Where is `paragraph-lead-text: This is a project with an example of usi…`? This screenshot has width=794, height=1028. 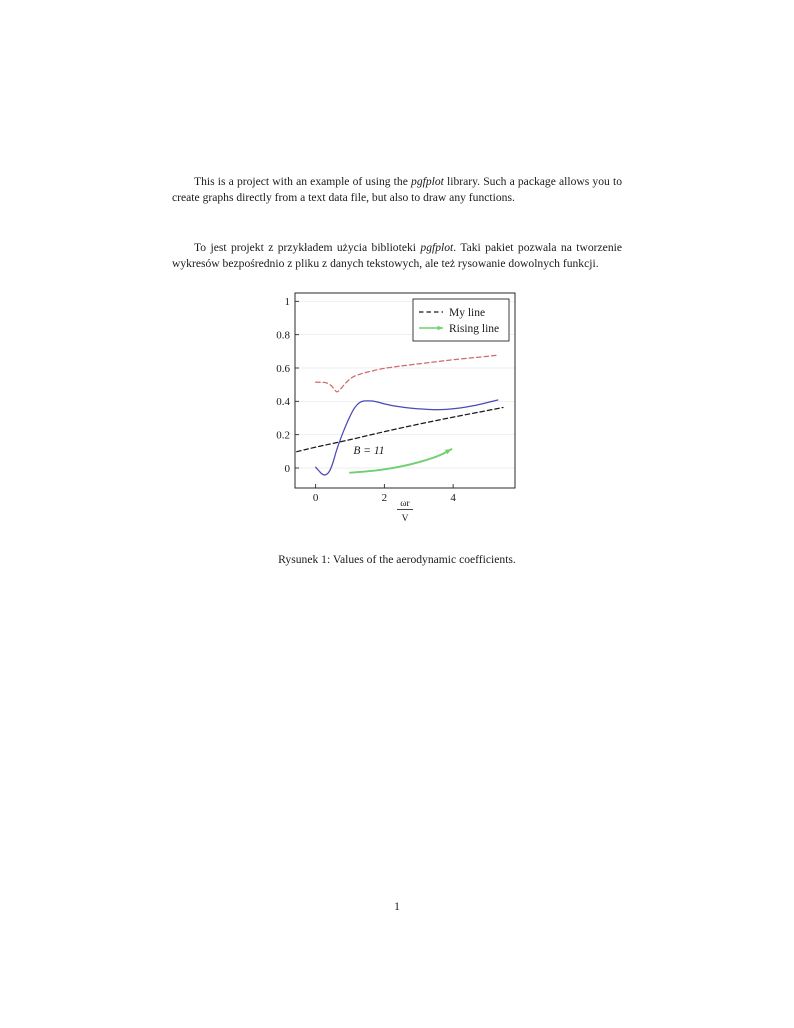
paragraph-lead-text: This is a project with an example of usi… is located at coordinates (303, 181).